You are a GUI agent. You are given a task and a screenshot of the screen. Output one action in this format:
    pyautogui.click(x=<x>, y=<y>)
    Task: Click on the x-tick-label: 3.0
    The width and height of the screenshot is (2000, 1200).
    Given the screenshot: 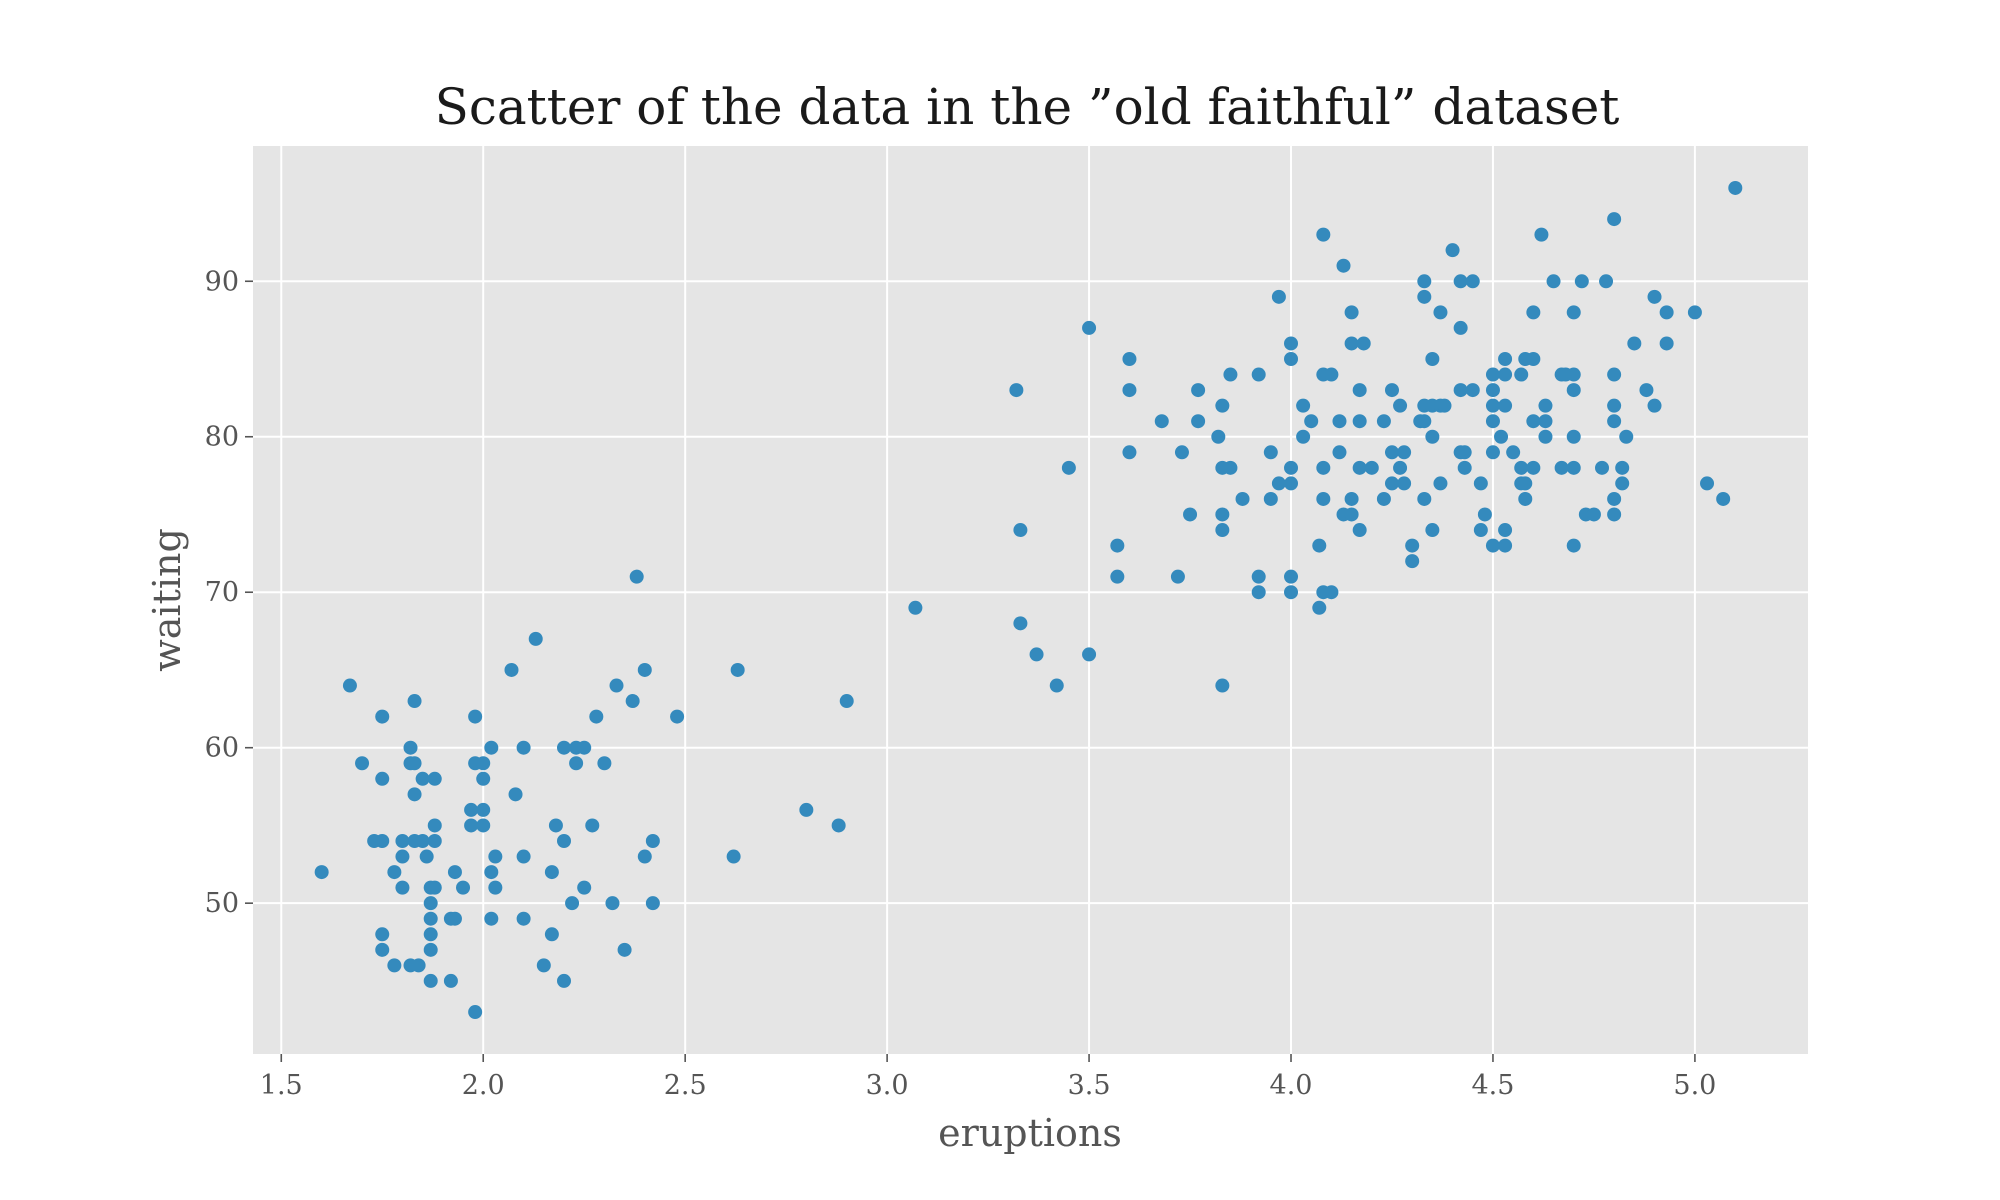 What is the action you would take?
    pyautogui.click(x=887, y=1085)
    